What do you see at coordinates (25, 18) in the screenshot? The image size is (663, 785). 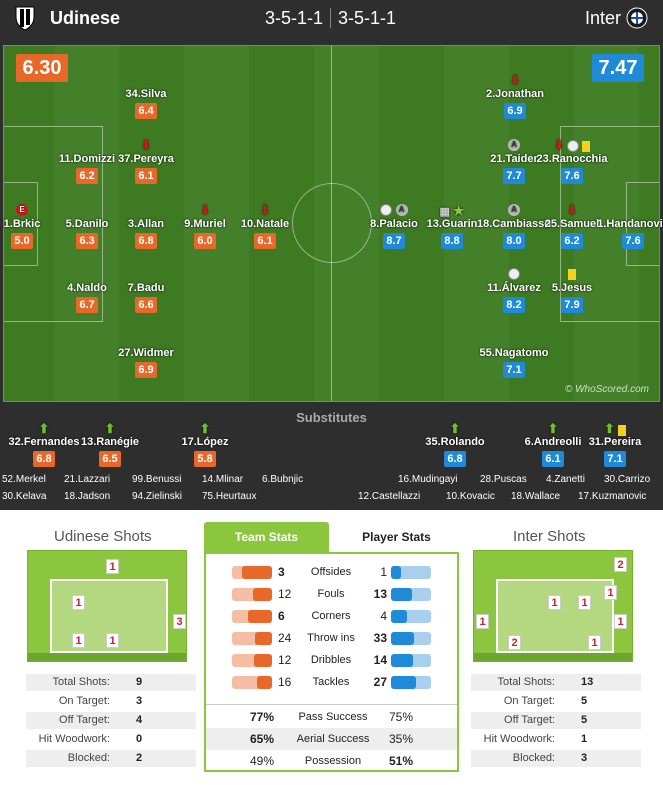 I see `udinese-logo-icon` at bounding box center [25, 18].